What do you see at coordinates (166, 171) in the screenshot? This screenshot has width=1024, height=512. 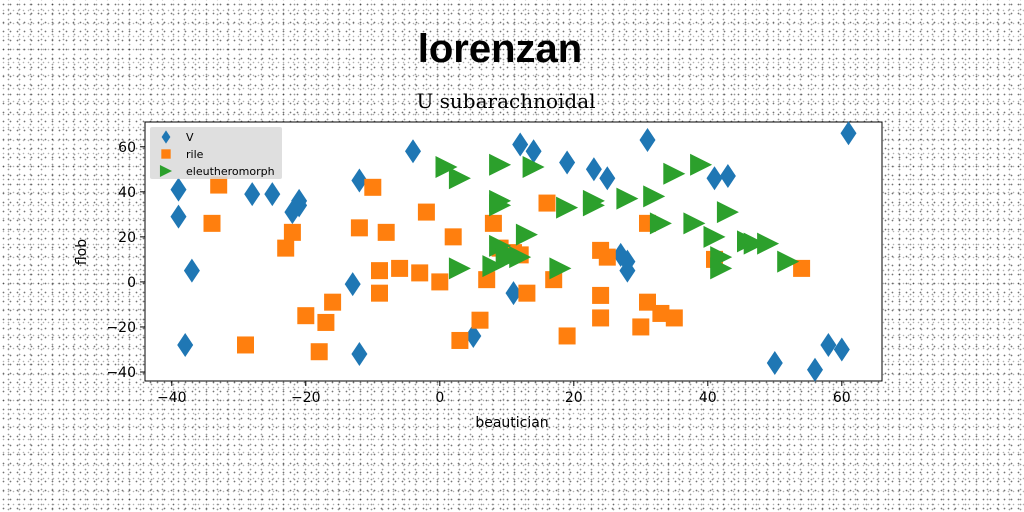 I see `legend-marker-eleutheromorph` at bounding box center [166, 171].